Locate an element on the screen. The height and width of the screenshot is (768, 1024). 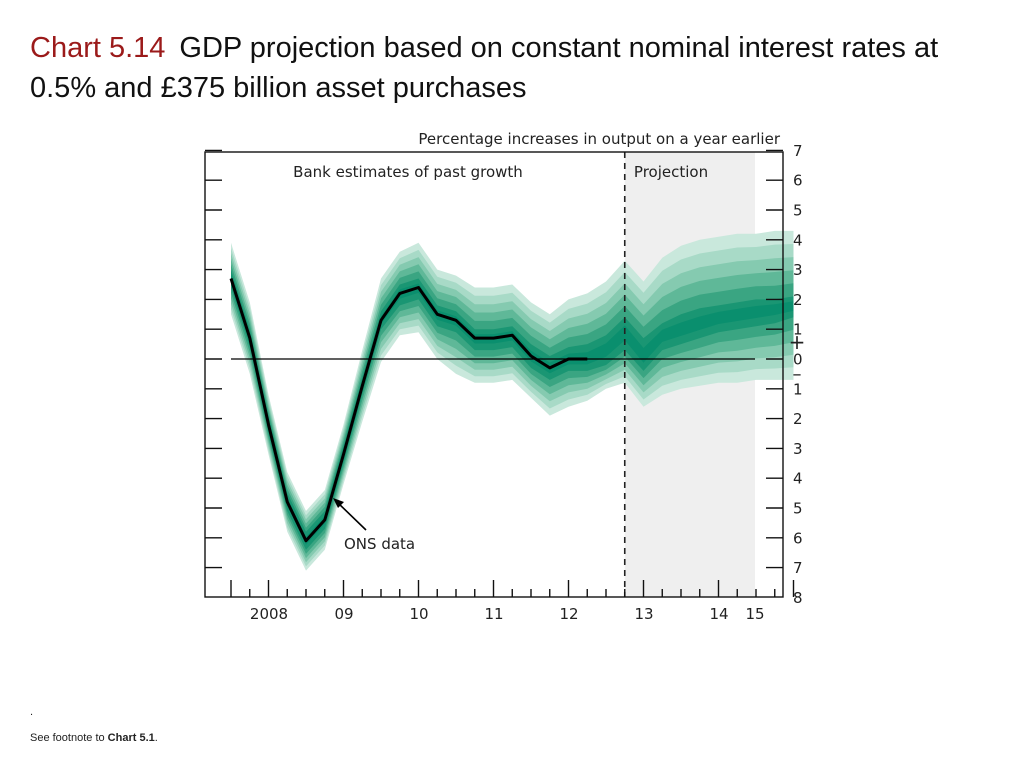
x-tick-label: 12 is located at coordinates (568, 614).